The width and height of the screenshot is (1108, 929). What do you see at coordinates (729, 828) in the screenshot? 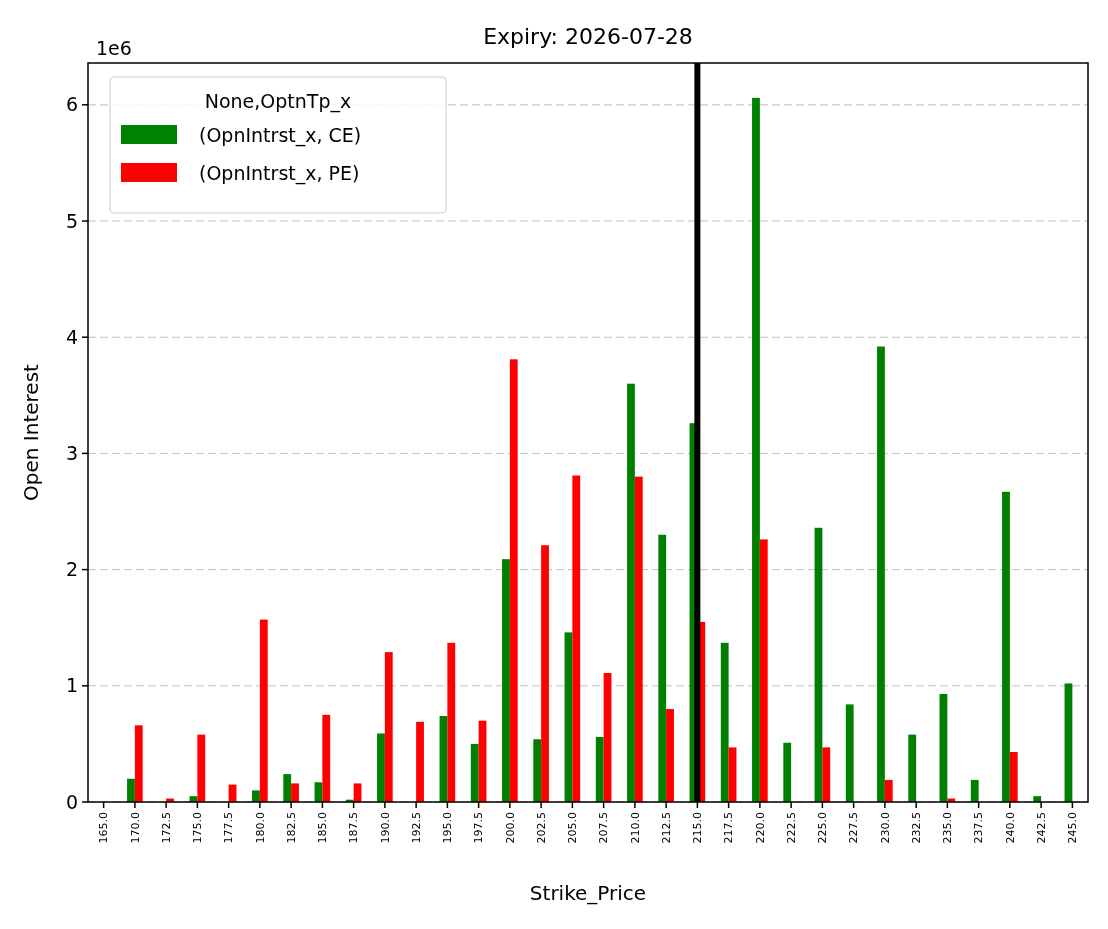
I see `x-tick-label: 217.5` at bounding box center [729, 828].